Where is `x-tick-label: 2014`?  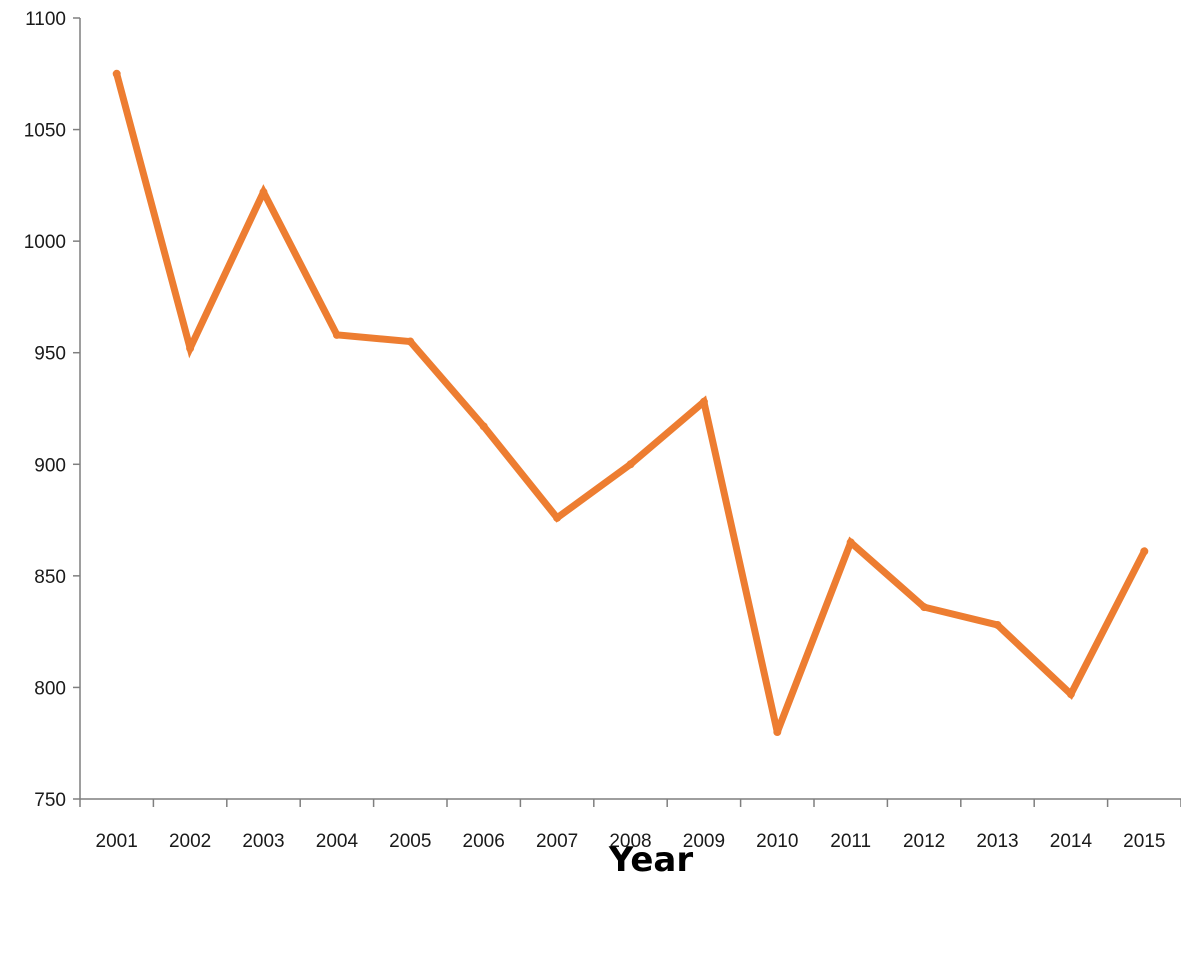 x-tick-label: 2014 is located at coordinates (1071, 841).